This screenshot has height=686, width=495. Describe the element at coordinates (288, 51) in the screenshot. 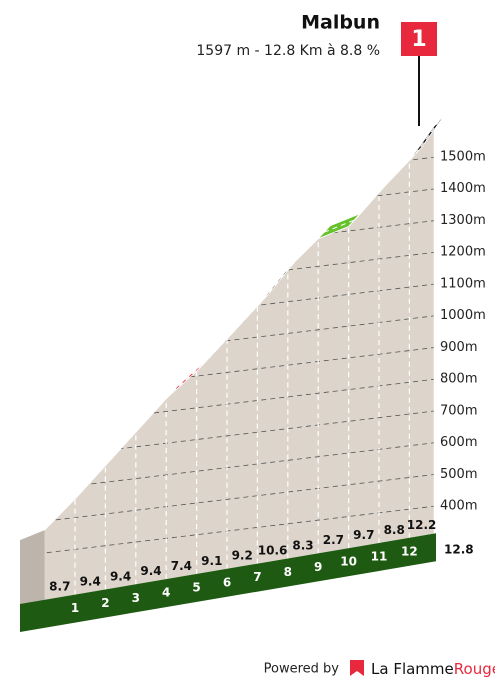

I see `chart-subtitle: 1597 m - 12.8 Km à 8.8 %` at that location.